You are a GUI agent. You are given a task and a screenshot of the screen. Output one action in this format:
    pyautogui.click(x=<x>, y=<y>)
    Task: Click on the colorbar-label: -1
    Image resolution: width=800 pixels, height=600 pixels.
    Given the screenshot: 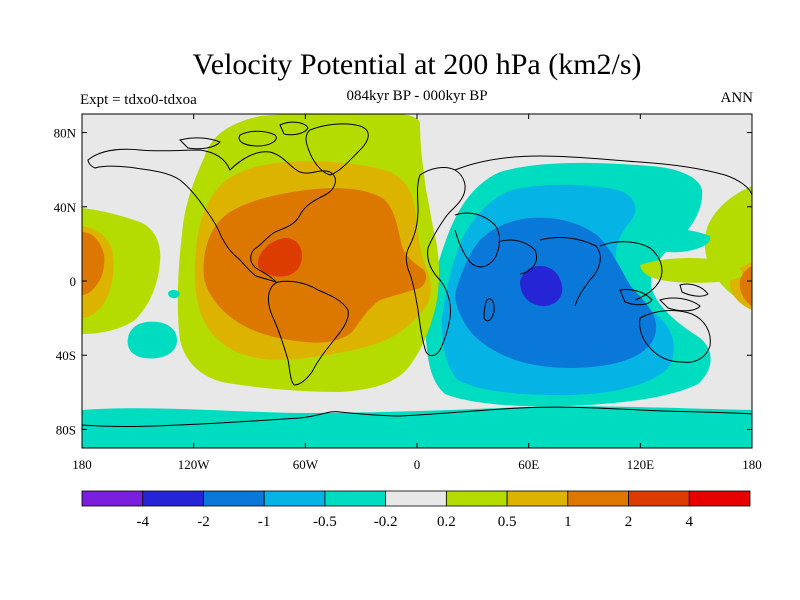 What is the action you would take?
    pyautogui.click(x=264, y=522)
    